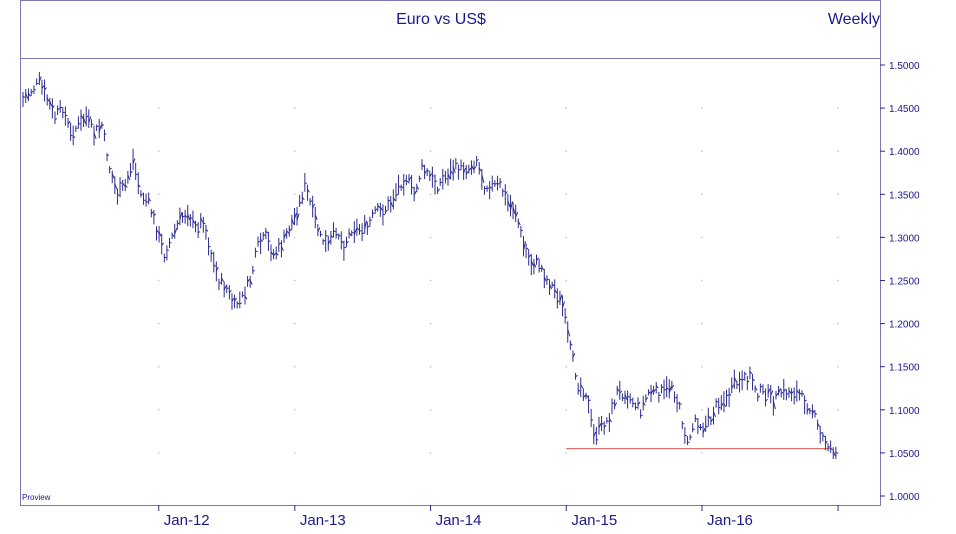 This screenshot has height=534, width=956. What do you see at coordinates (498, 517) in the screenshot?
I see `x-axis: Jan-12 Jan-13 Jan-14 Jan-15 Jan-16` at bounding box center [498, 517].